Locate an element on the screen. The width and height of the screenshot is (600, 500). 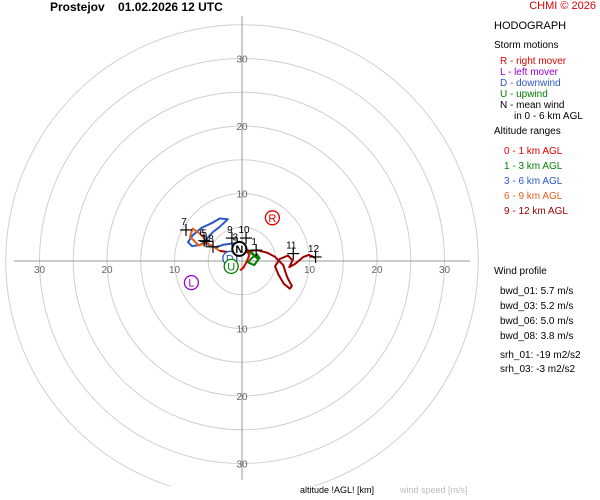
altitude-ranges-title: Altitude ranges is located at coordinates (527, 131).